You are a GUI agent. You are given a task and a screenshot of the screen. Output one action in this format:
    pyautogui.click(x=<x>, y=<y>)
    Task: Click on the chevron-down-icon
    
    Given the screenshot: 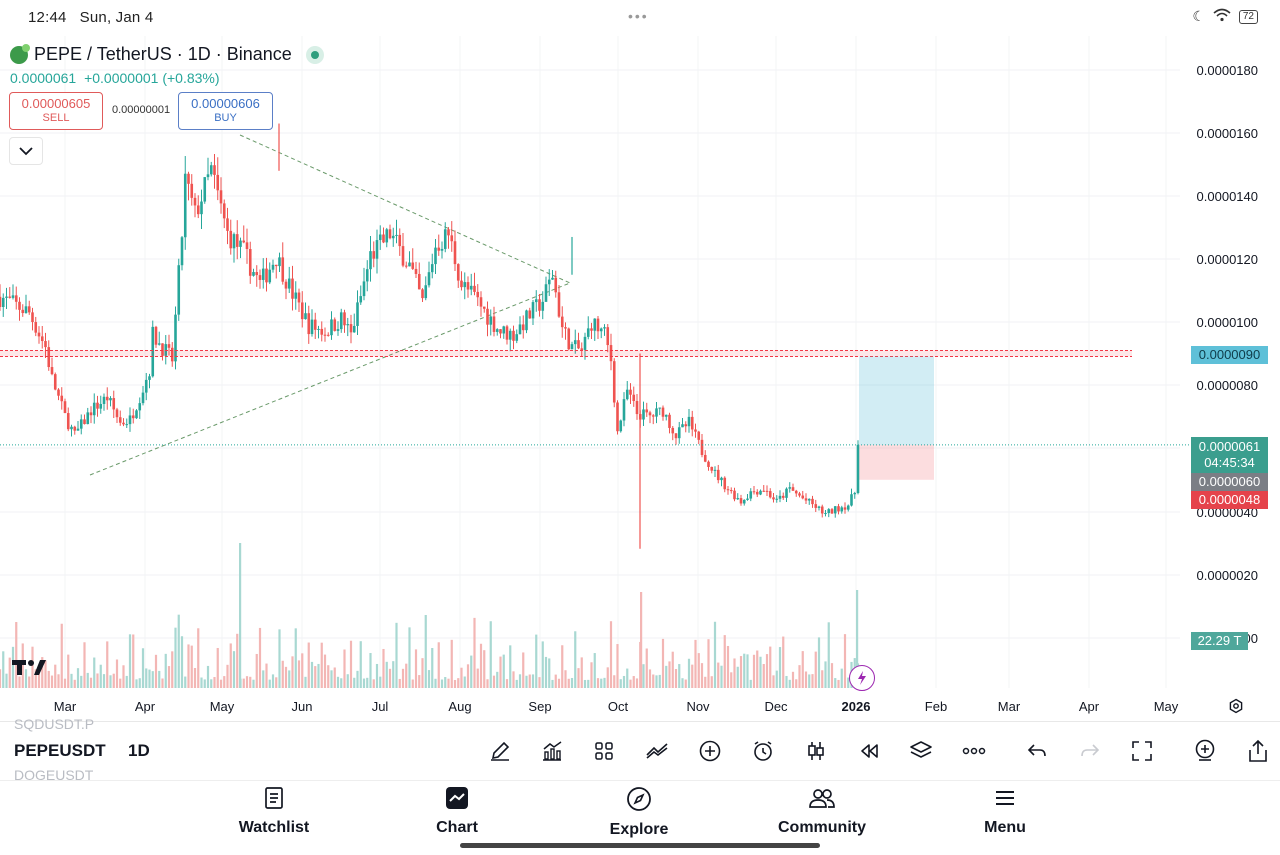 What is the action you would take?
    pyautogui.click(x=26, y=150)
    